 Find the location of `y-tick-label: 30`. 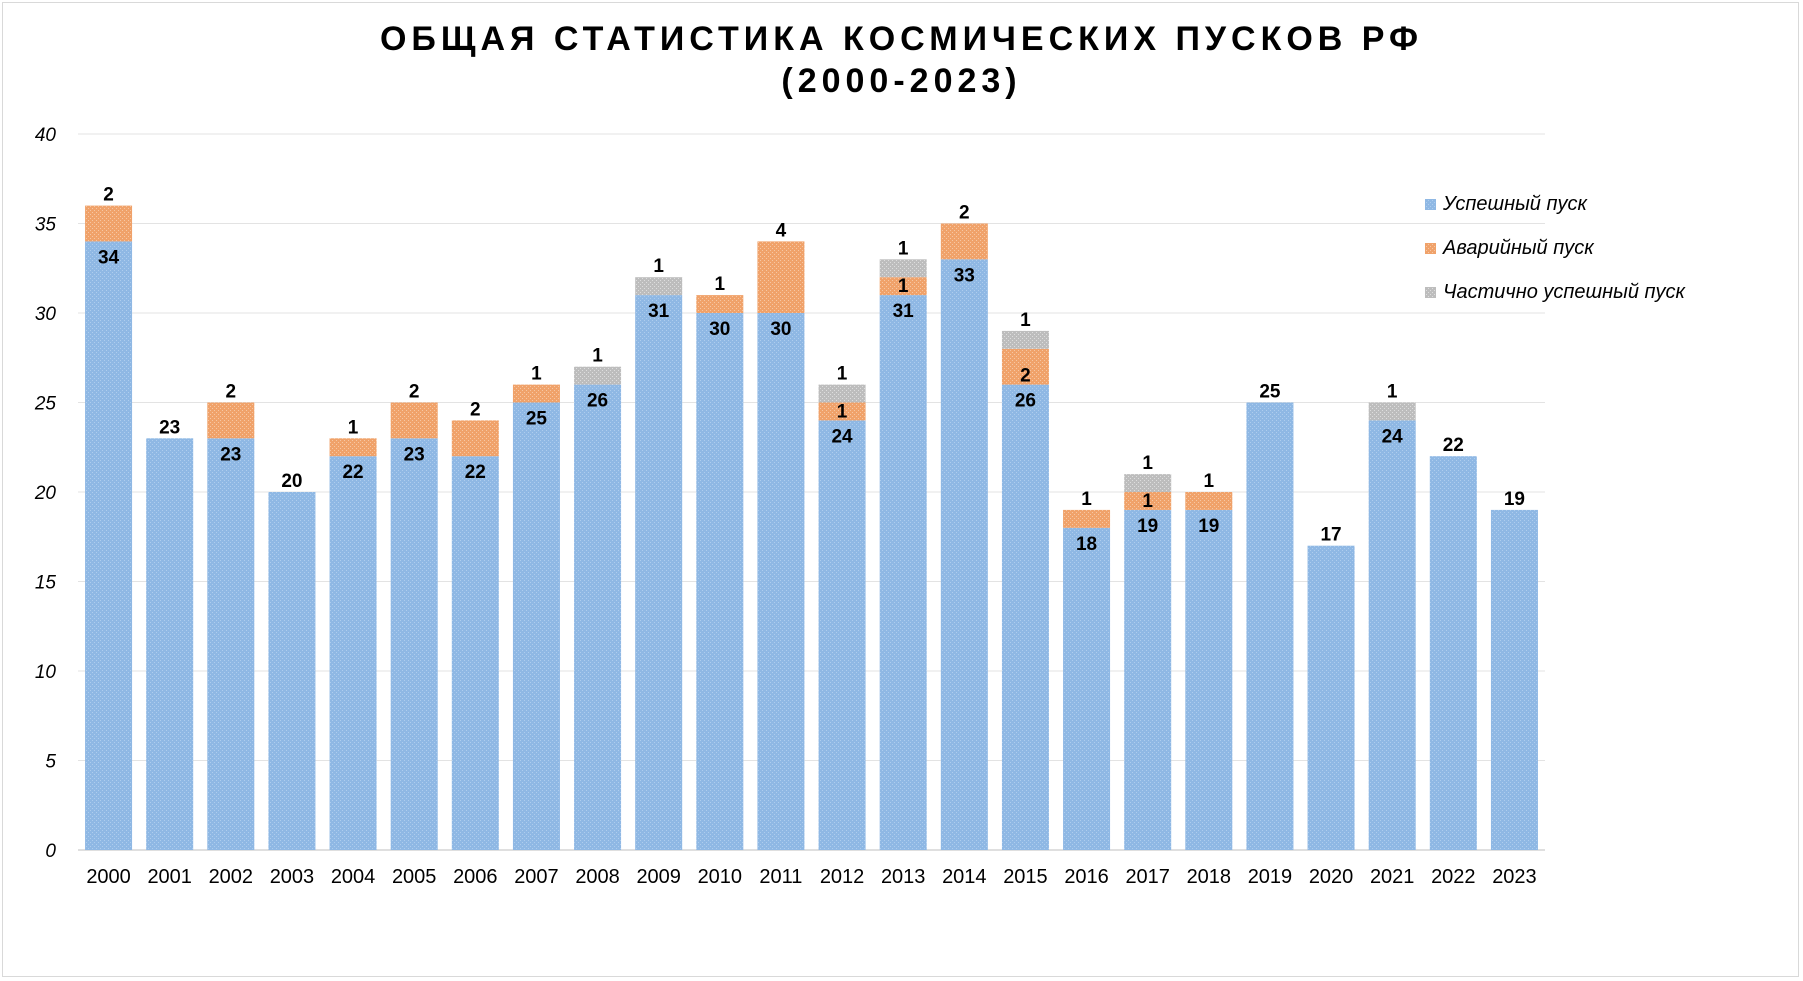

y-tick-label: 30 is located at coordinates (46, 314).